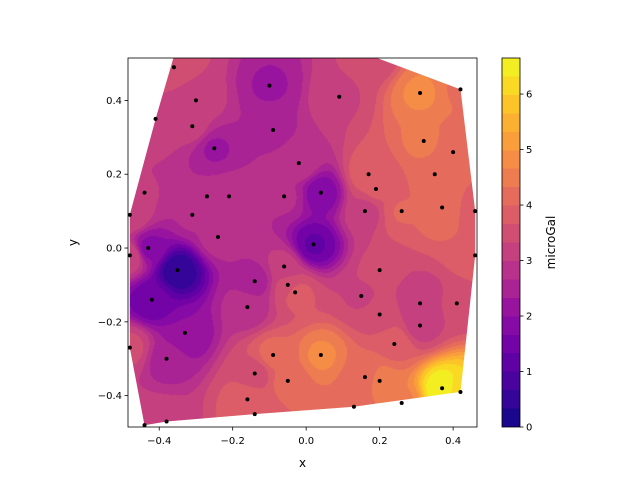 This screenshot has height=480, width=640. I want to click on colorbar-label: microGal, so click(551, 243).